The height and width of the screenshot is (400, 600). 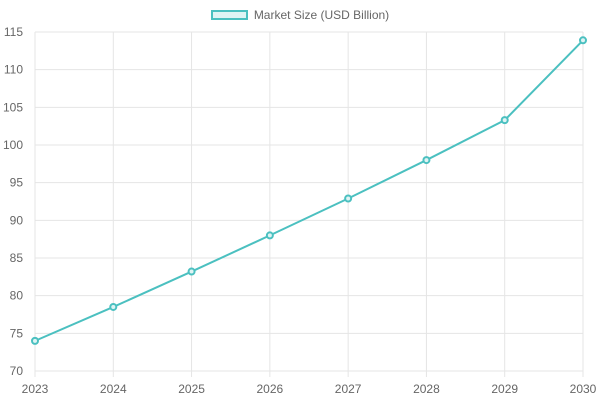 I want to click on y-tick-label: 90, so click(x=17, y=220).